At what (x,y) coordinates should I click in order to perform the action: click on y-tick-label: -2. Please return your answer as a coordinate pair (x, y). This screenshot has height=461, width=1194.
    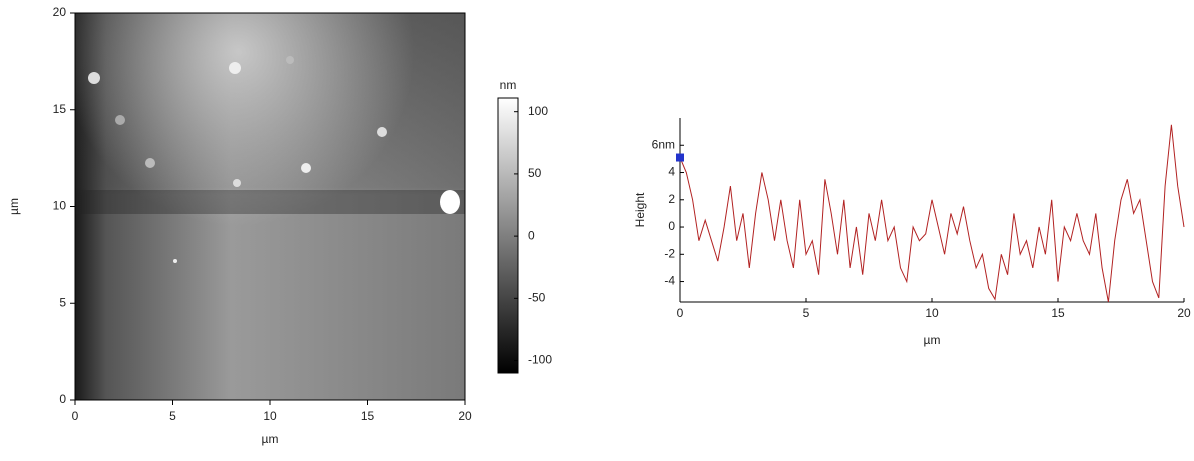
    Looking at the image, I should click on (669, 253).